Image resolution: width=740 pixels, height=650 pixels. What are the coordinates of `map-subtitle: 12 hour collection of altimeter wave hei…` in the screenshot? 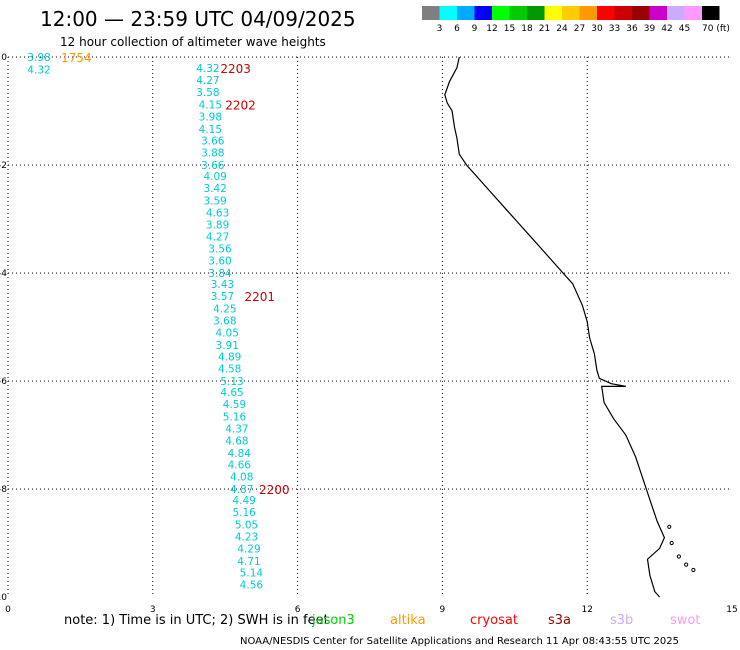 It's located at (193, 42).